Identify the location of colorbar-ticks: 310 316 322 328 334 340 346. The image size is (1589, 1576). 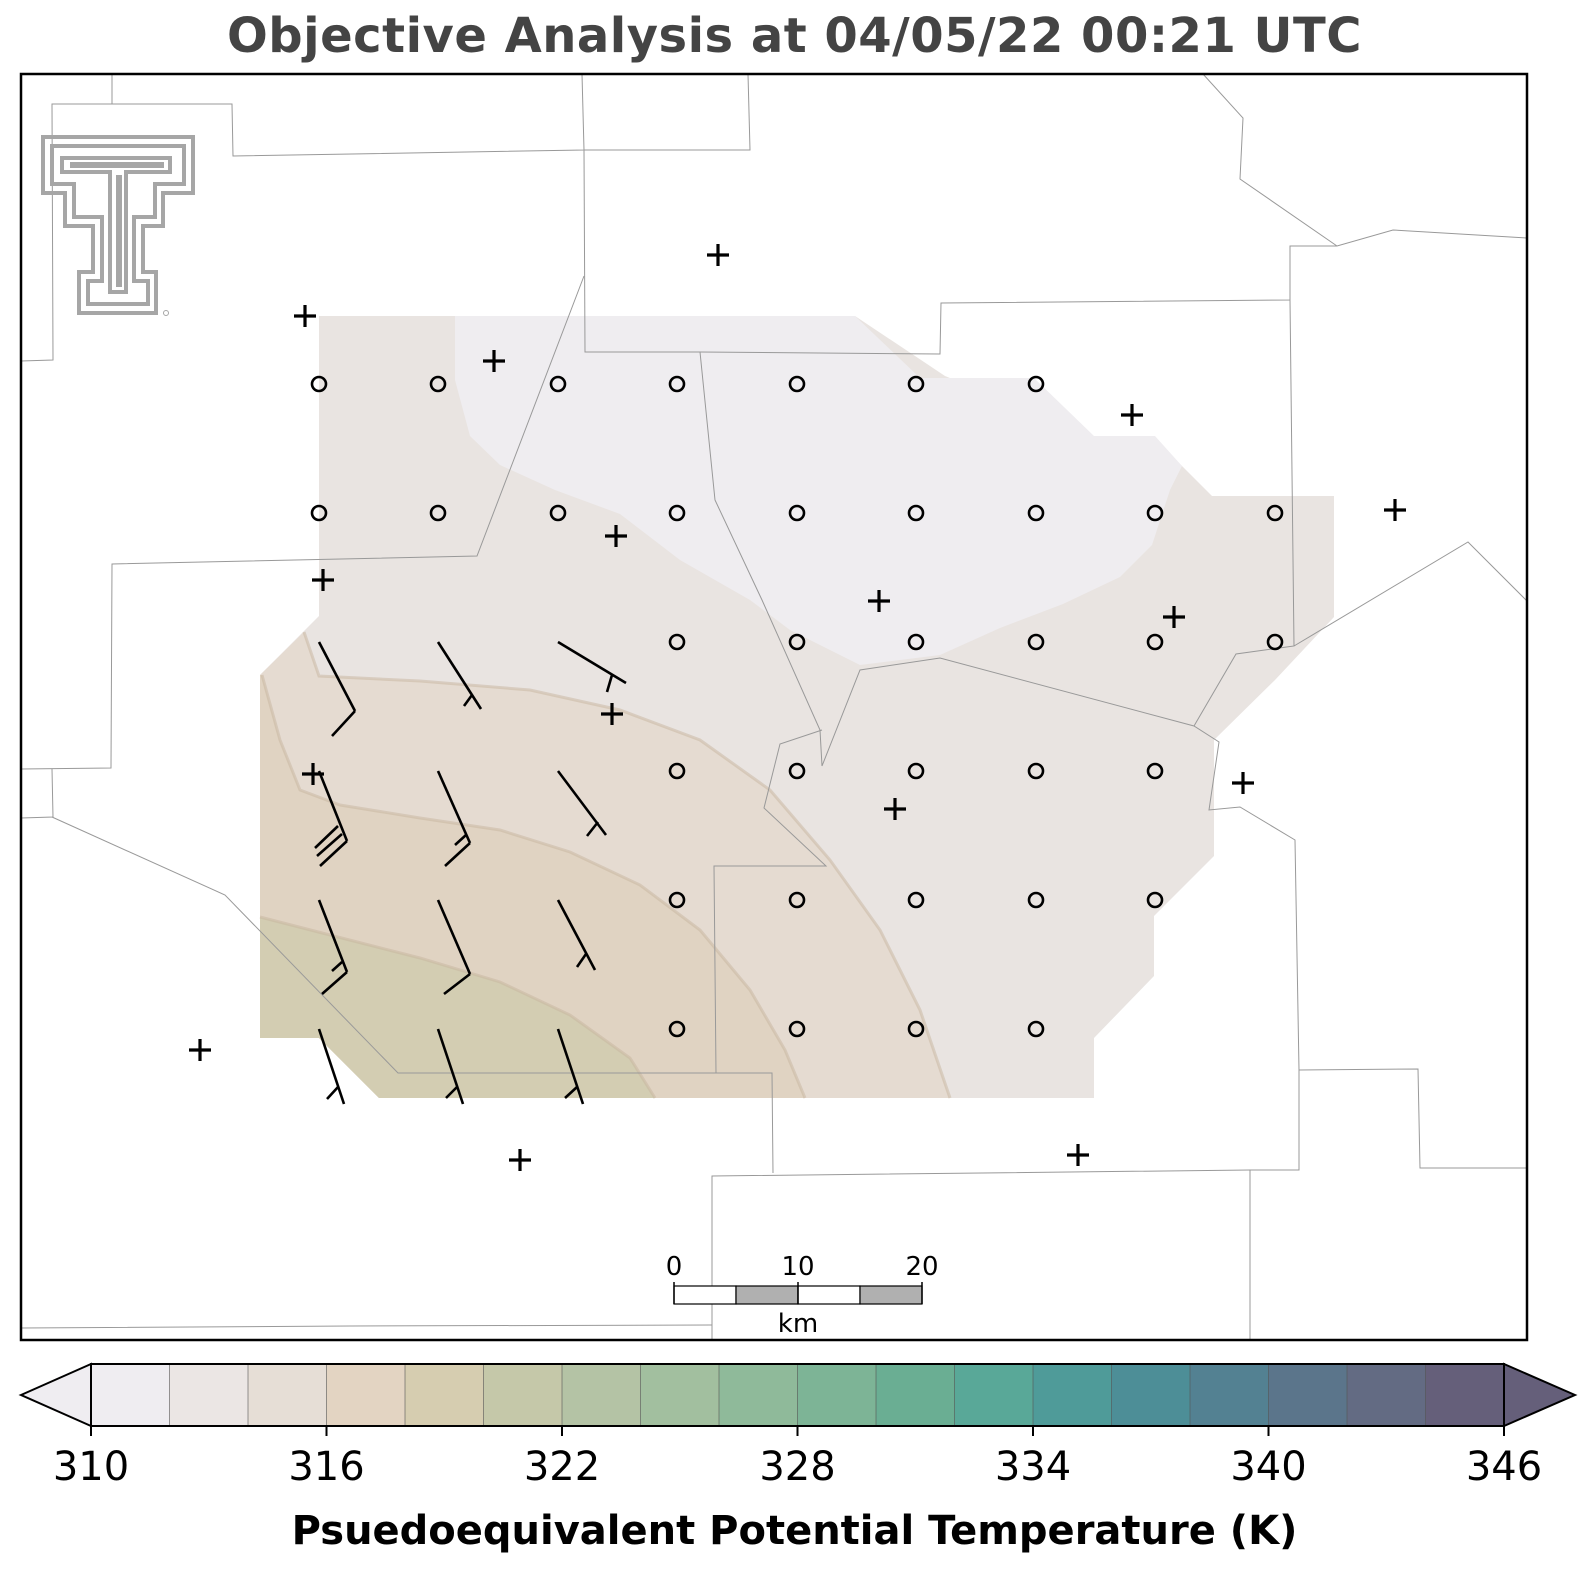
(797, 1458).